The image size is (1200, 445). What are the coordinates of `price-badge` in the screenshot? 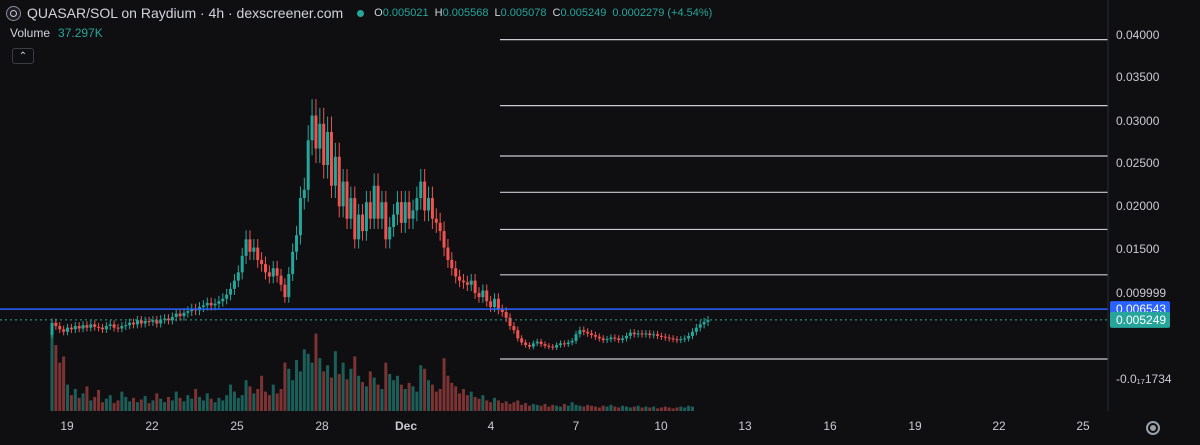 It's located at (1140, 319).